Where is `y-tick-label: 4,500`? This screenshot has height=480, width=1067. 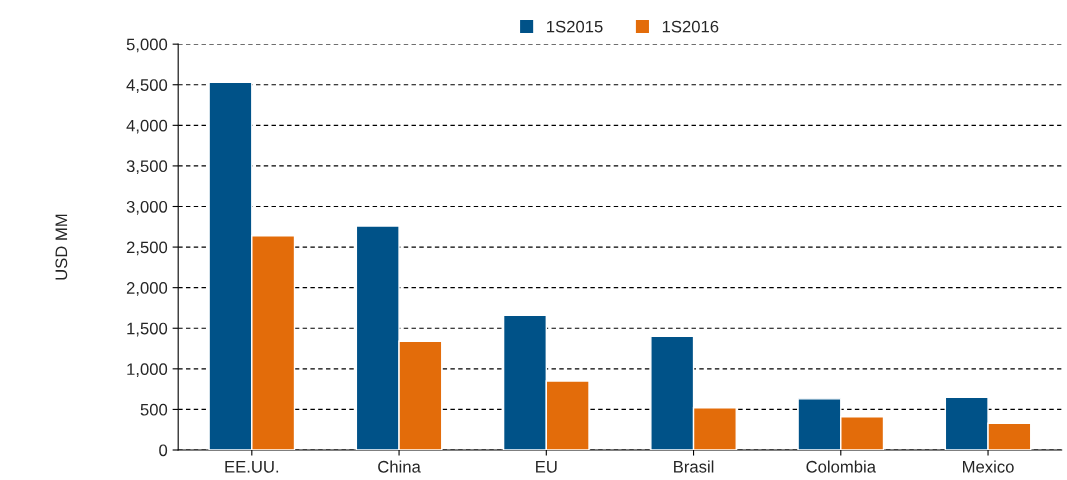 y-tick-label: 4,500 is located at coordinates (147, 86).